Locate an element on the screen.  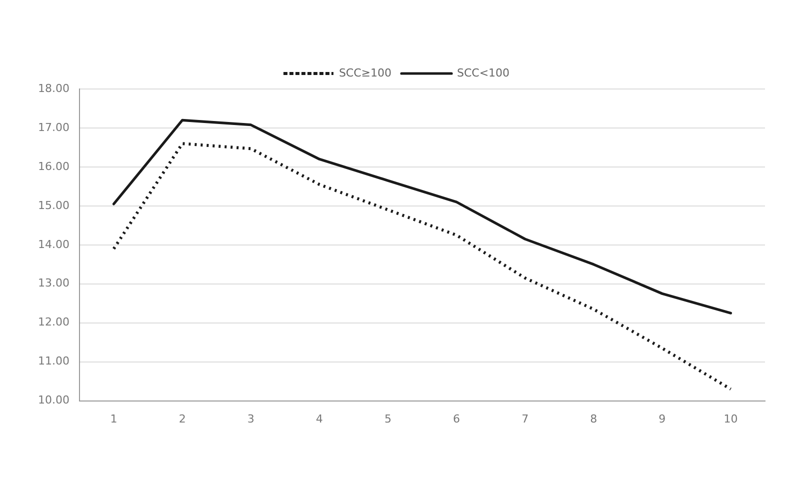
x-tick-label: 9 is located at coordinates (662, 419).